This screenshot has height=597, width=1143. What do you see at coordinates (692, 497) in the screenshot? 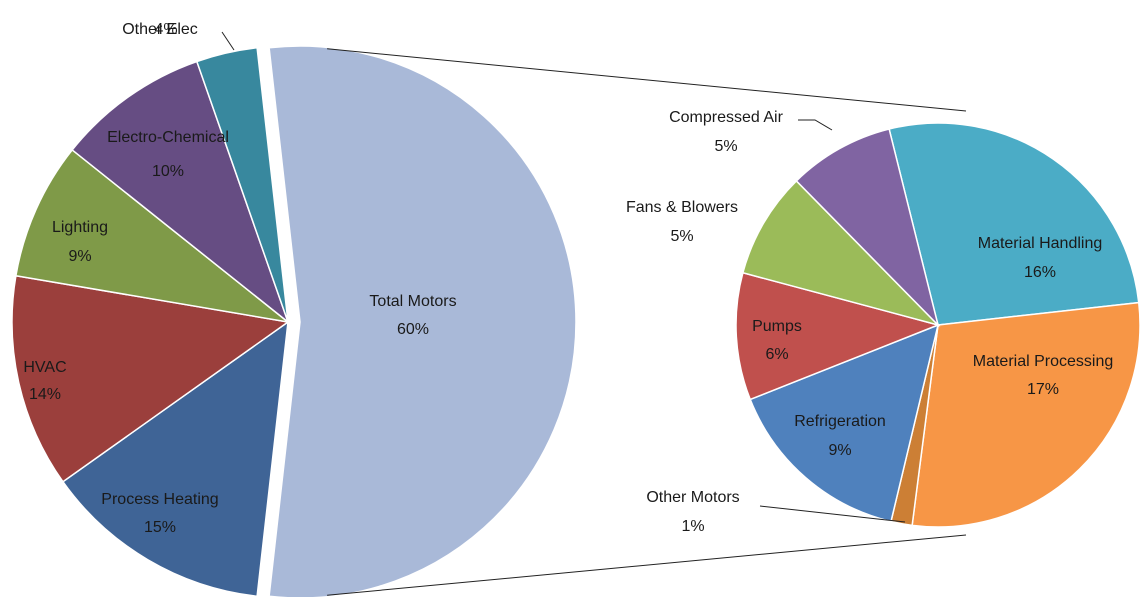
I see `slice-label: Other Motors` at bounding box center [692, 497].